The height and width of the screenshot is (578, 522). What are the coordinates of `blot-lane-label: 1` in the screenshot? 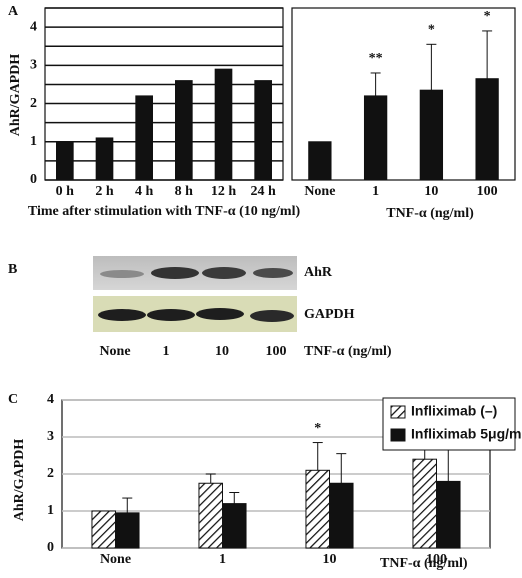 It's located at (166, 351).